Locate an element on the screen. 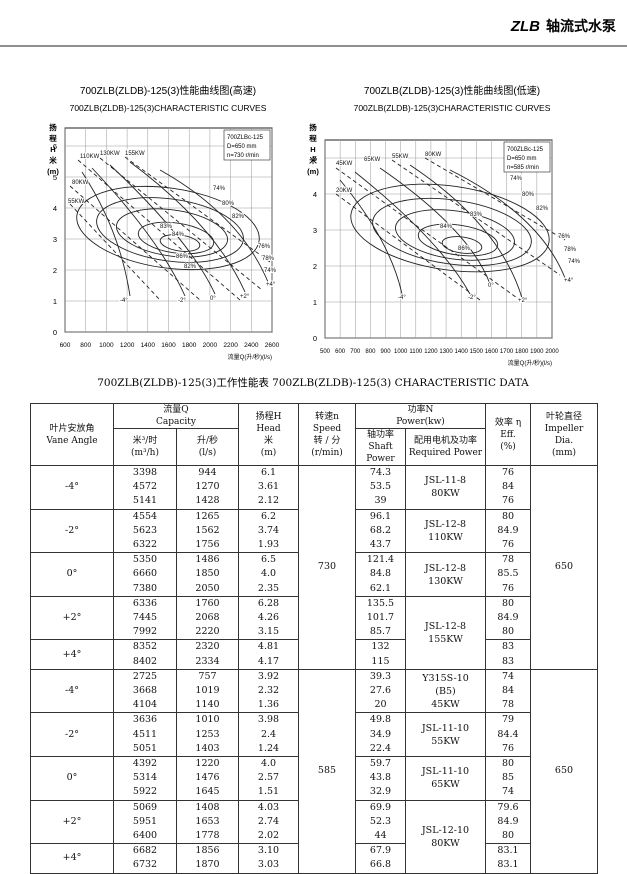 The width and height of the screenshot is (627, 874). cell-text: 84 is located at coordinates (508, 691).